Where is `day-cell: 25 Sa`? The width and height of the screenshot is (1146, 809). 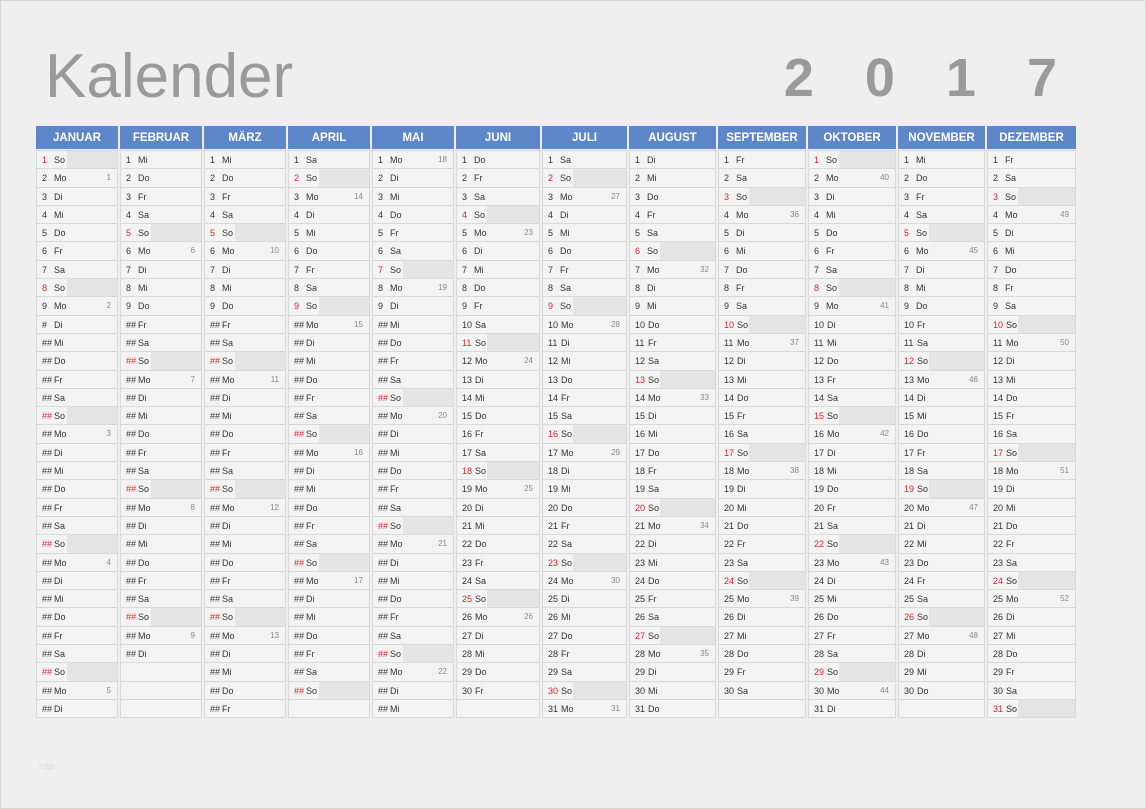
day-cell: 25 Sa is located at coordinates (941, 599).